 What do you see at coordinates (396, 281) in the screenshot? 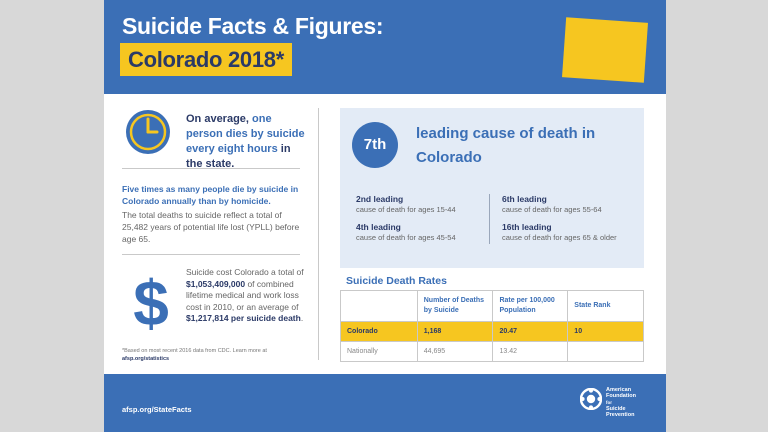
I see `table-title: Suicide Death Rates` at bounding box center [396, 281].